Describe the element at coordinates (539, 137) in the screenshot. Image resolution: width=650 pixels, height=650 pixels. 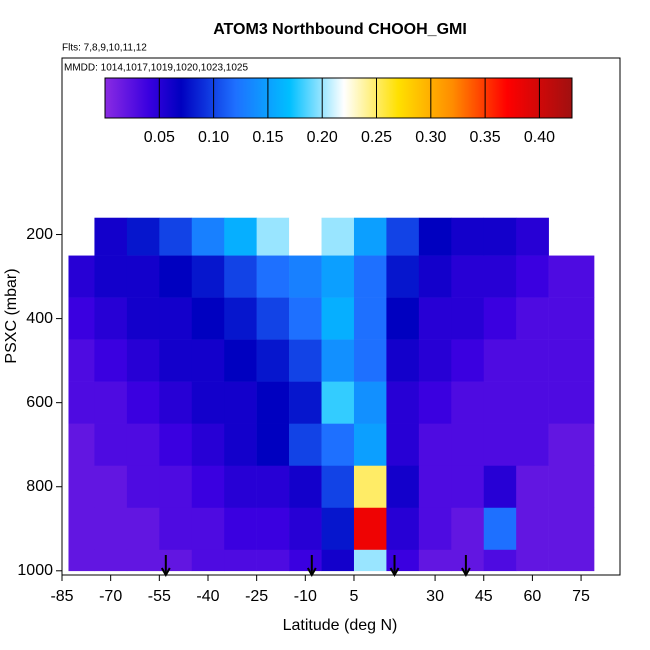
I see `colorbar-tick-label: 0.40` at that location.